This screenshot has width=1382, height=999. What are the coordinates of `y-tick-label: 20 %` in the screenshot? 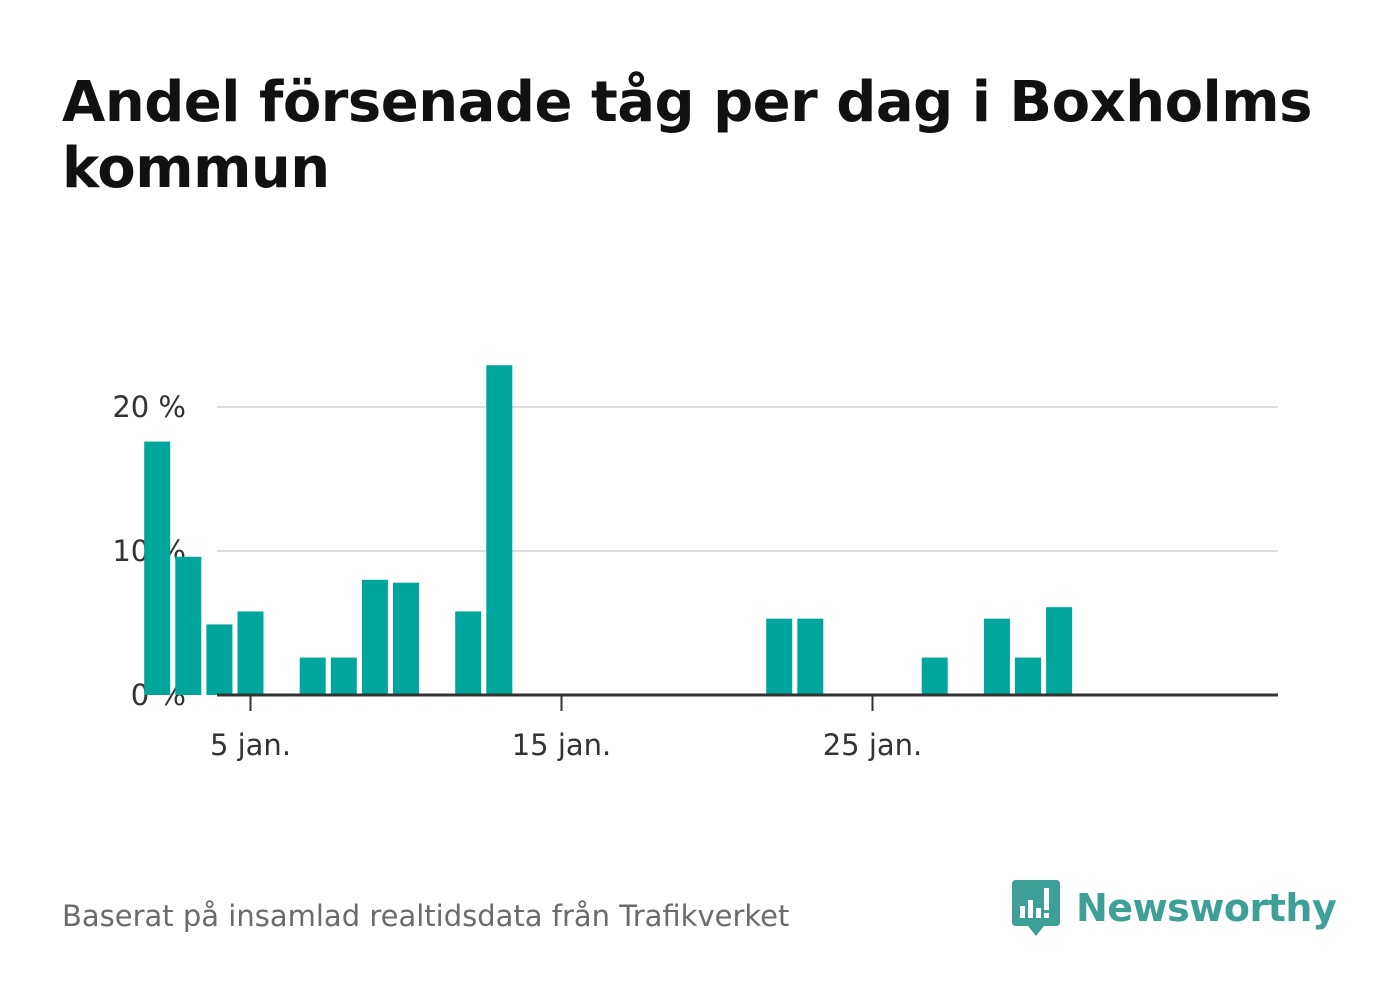 It's located at (149, 407).